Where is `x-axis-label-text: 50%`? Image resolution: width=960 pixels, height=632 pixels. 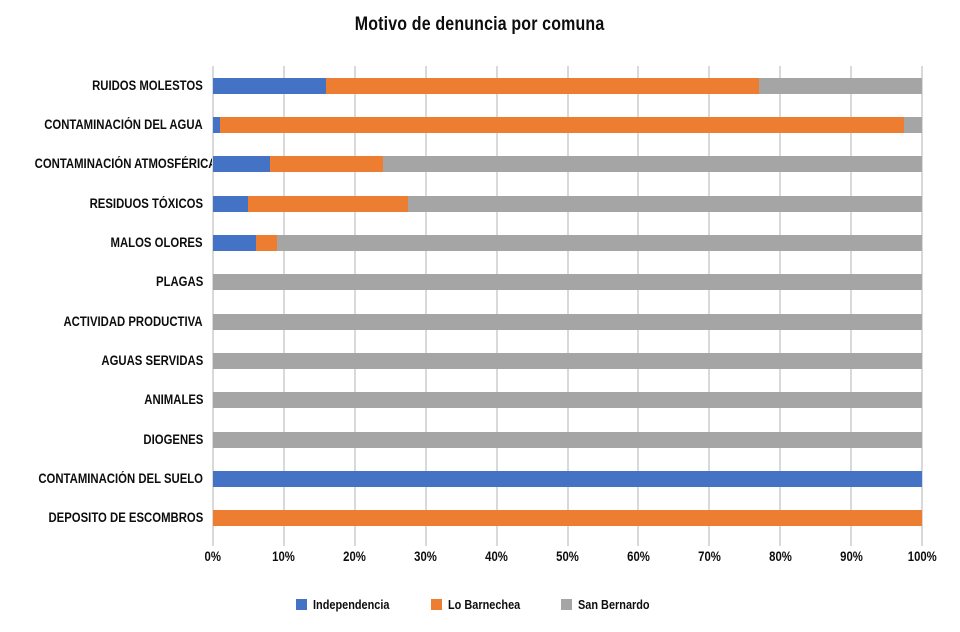 x-axis-label-text: 50% is located at coordinates (567, 556).